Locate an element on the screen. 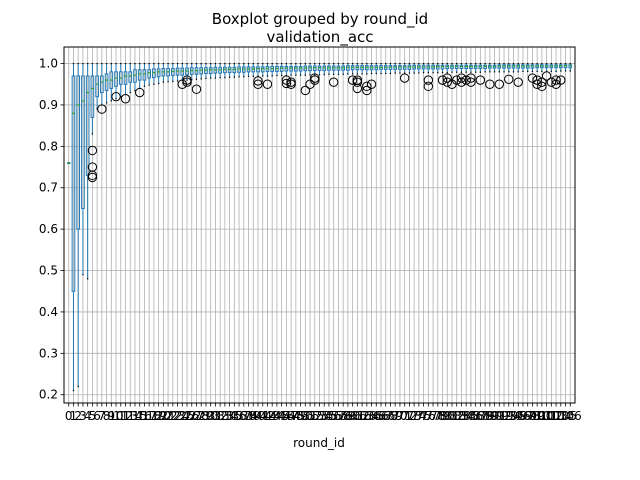 Image resolution: width=640 pixels, height=480 pixels. x-tick-label: 3 is located at coordinates (83, 416).